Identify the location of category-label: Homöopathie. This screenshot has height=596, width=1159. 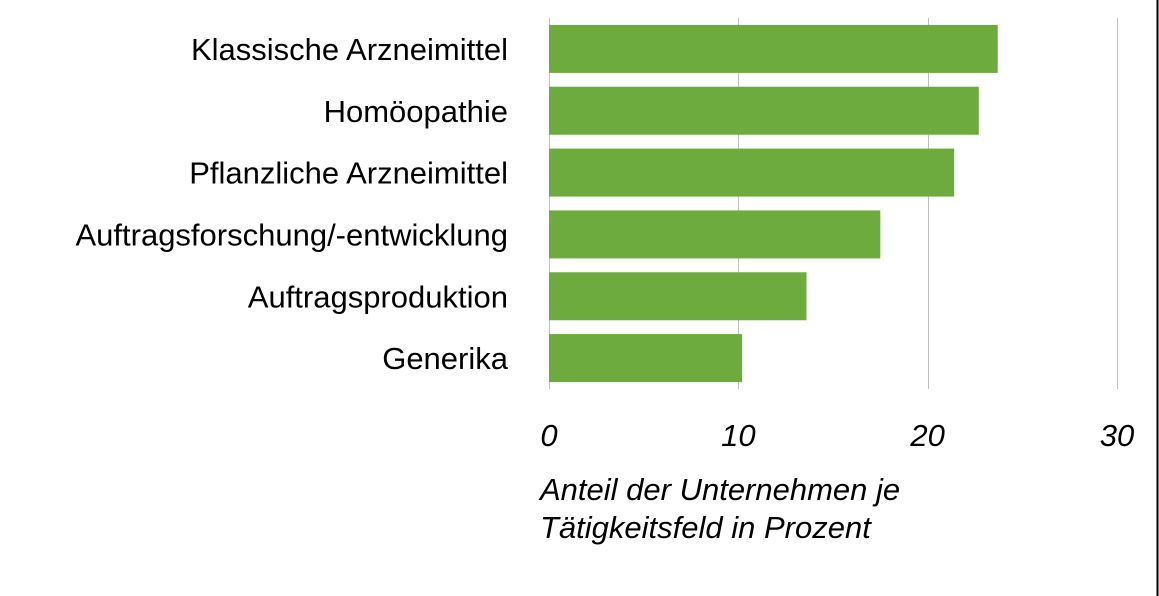
(416, 111).